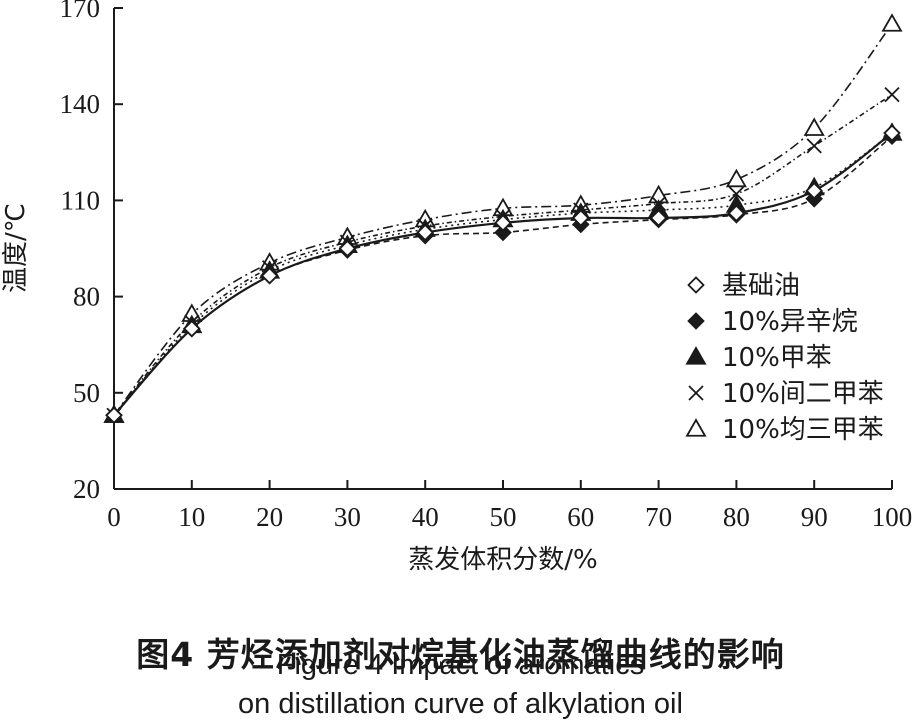 The height and width of the screenshot is (726, 921). Describe the element at coordinates (736, 517) in the screenshot. I see `x-tick-label: 80` at that location.